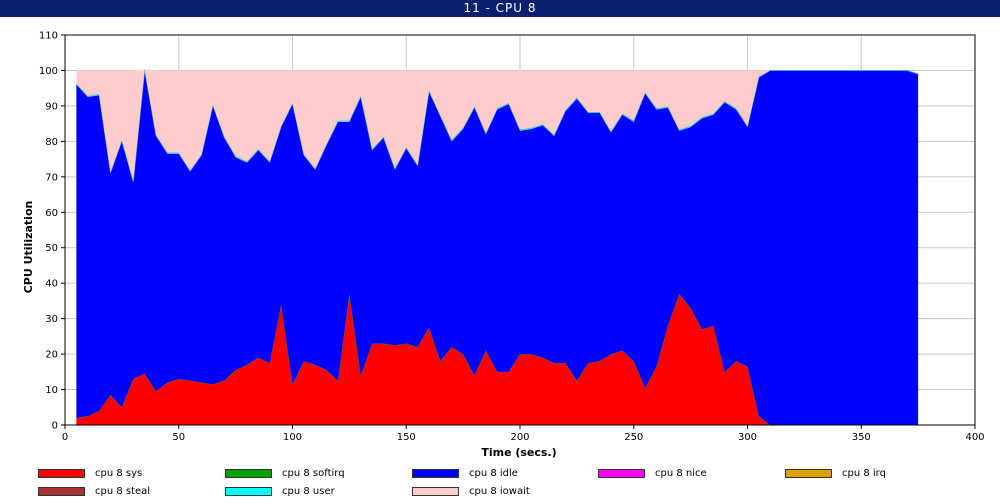 The width and height of the screenshot is (1000, 504). I want to click on legend-item-cpu-8-iowait: cpu 8 iowait, so click(471, 491).